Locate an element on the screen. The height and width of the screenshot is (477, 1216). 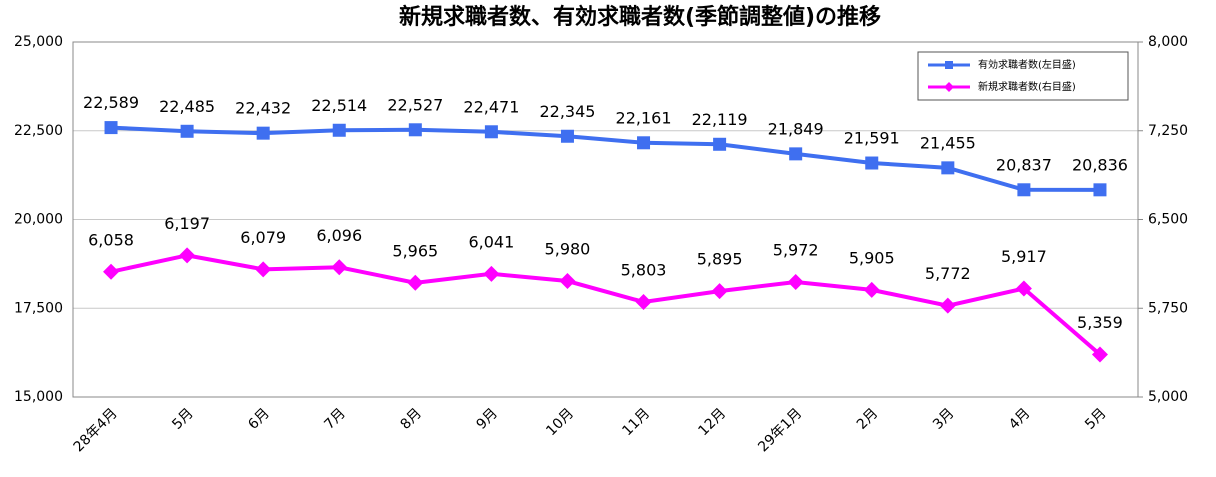
value-label: 5,359 is located at coordinates (1100, 322).